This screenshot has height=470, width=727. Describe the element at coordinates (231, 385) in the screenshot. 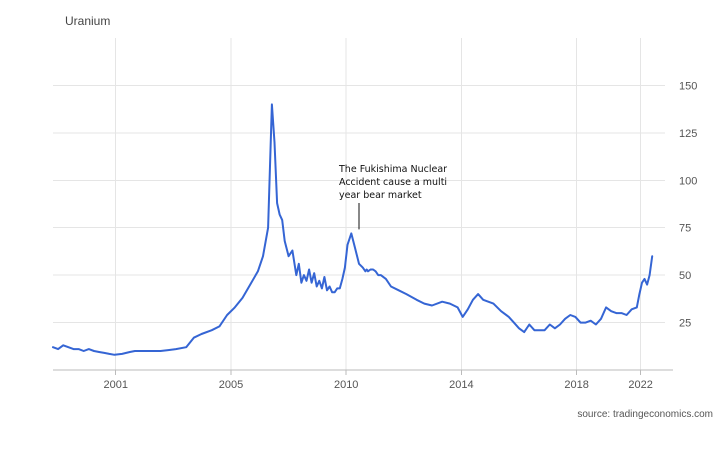

I see `x-tick-label-1: 2005` at that location.